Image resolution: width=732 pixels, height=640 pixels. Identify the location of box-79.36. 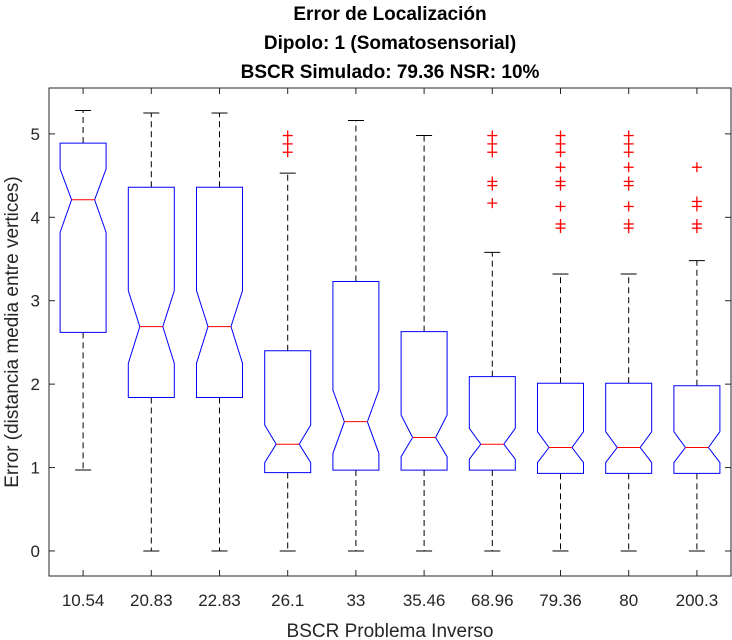
(560, 341).